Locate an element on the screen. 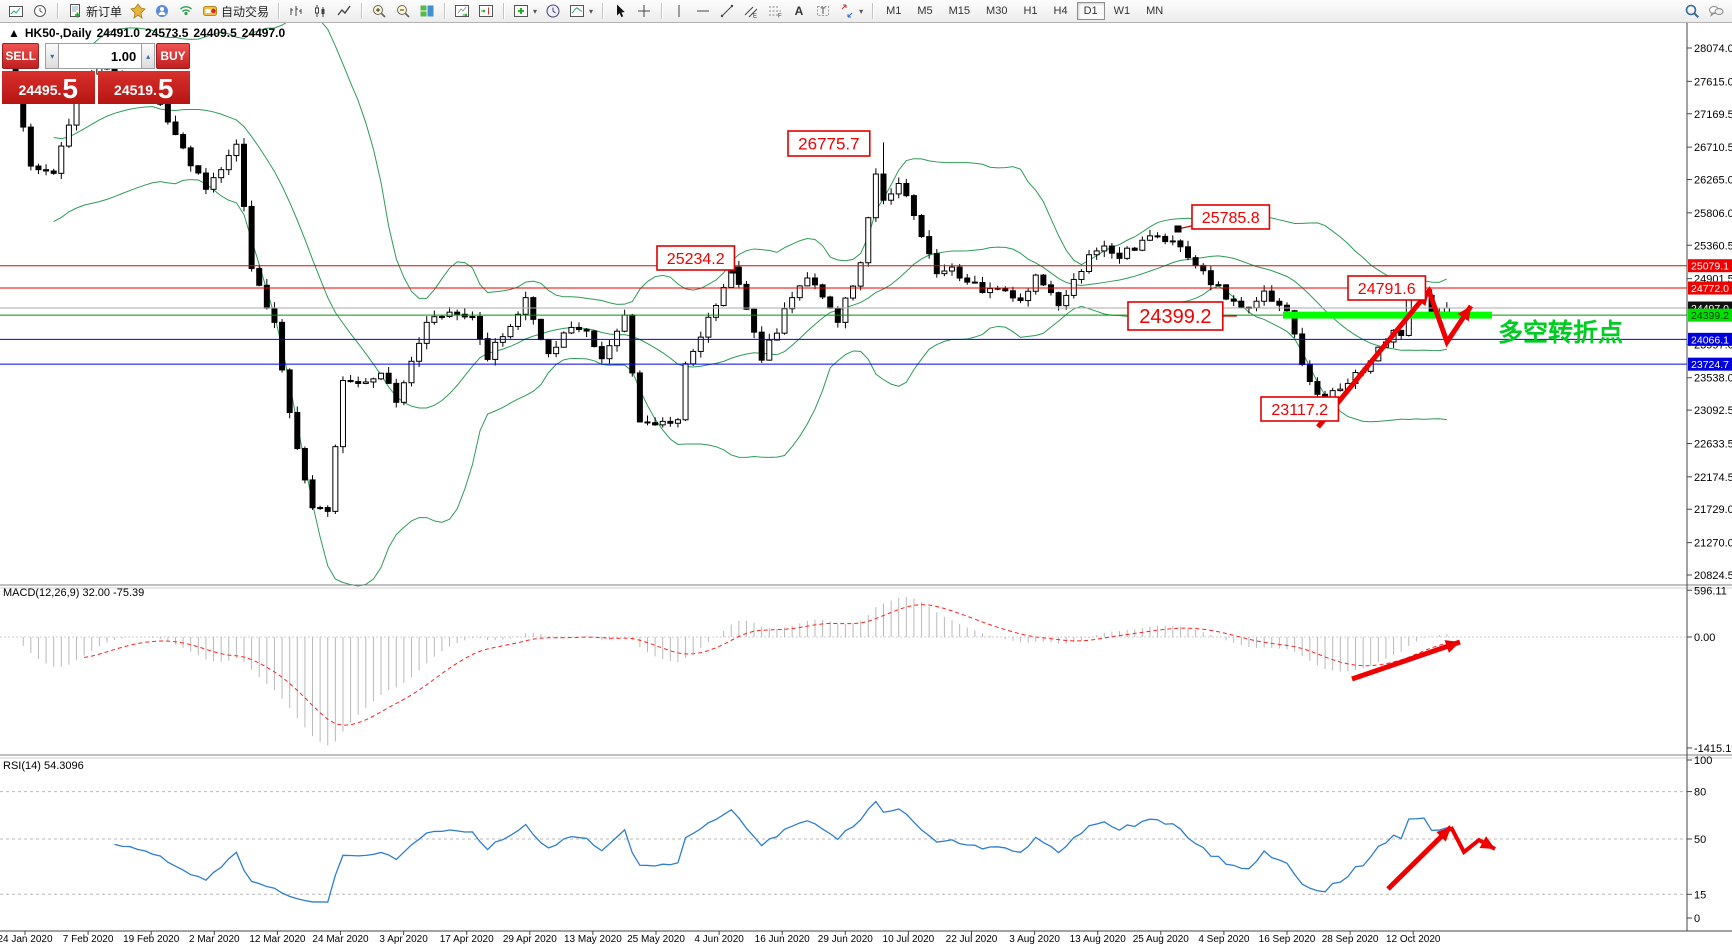 The width and height of the screenshot is (1732, 946). svg-text: 27615.0 is located at coordinates (1713, 82).